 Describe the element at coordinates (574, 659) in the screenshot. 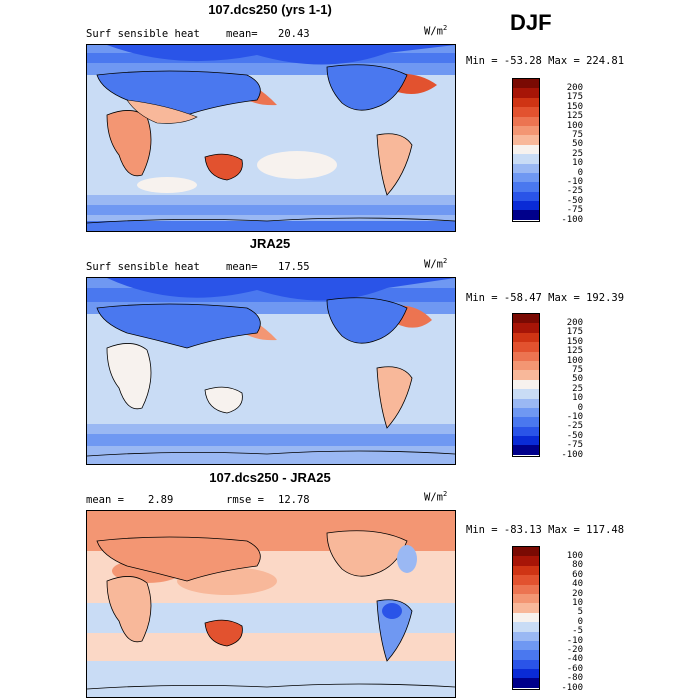

I see `colorbar-tick: -40` at that location.